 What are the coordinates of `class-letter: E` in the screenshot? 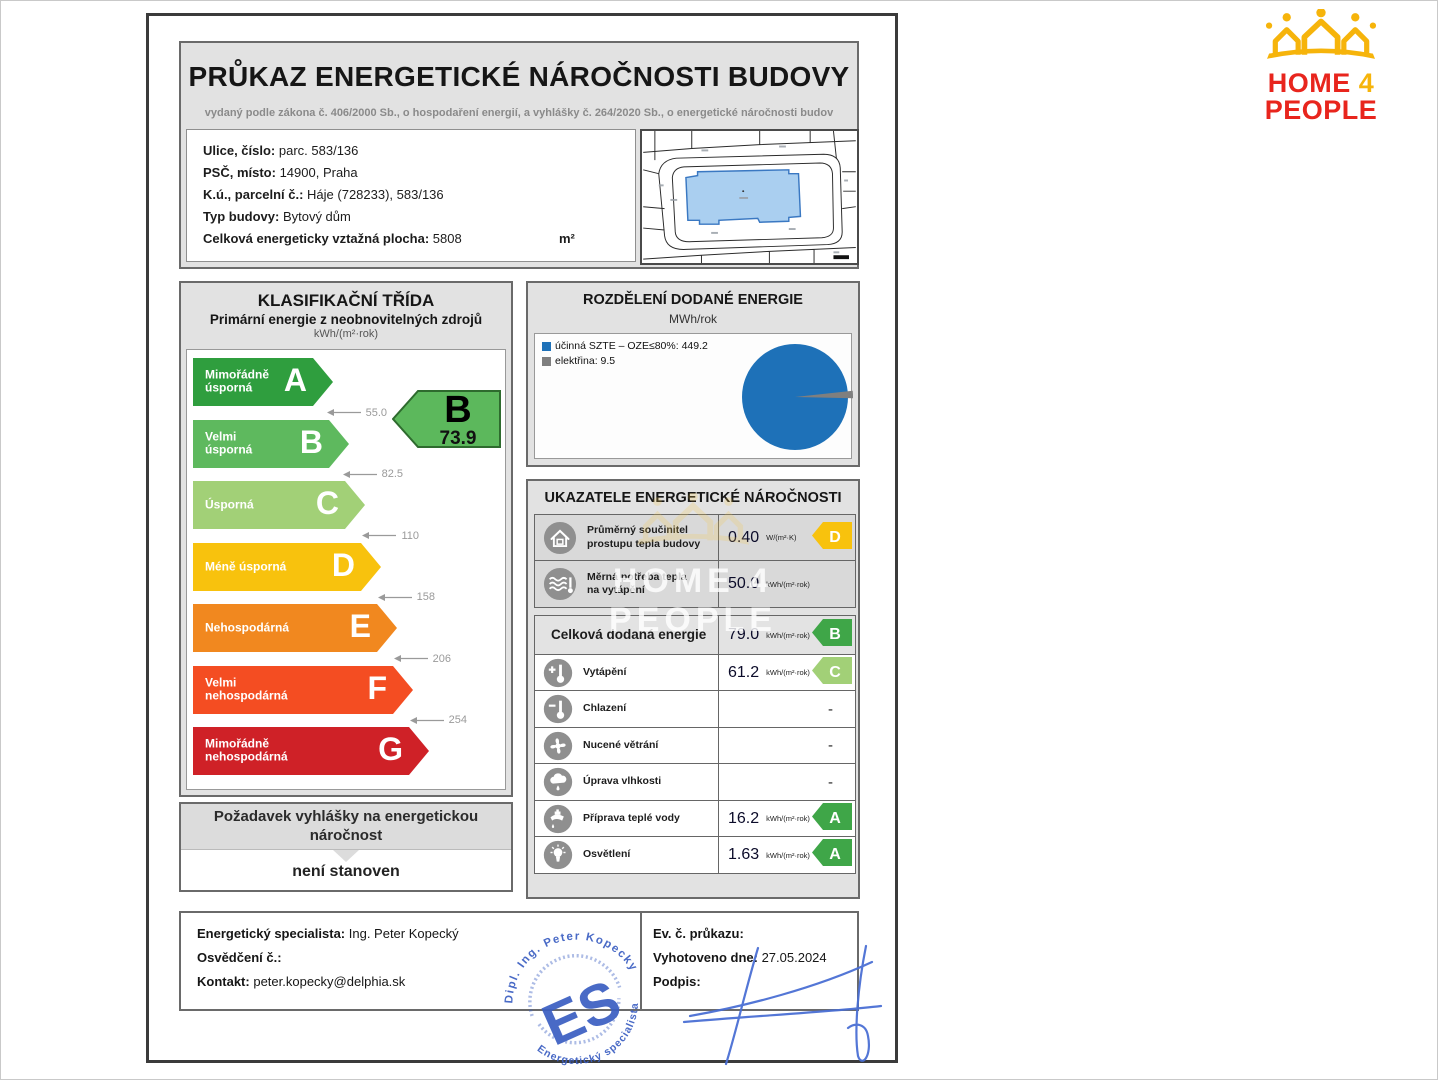 It's located at (360, 626).